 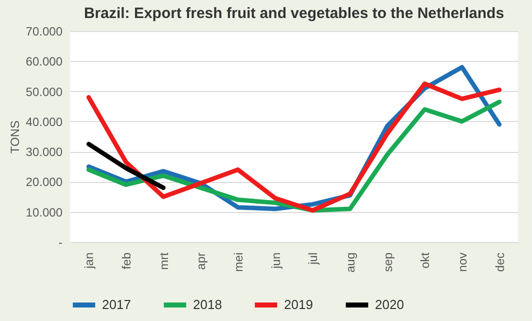 What do you see at coordinates (499, 262) in the screenshot?
I see `x-tick-label: dec` at bounding box center [499, 262].